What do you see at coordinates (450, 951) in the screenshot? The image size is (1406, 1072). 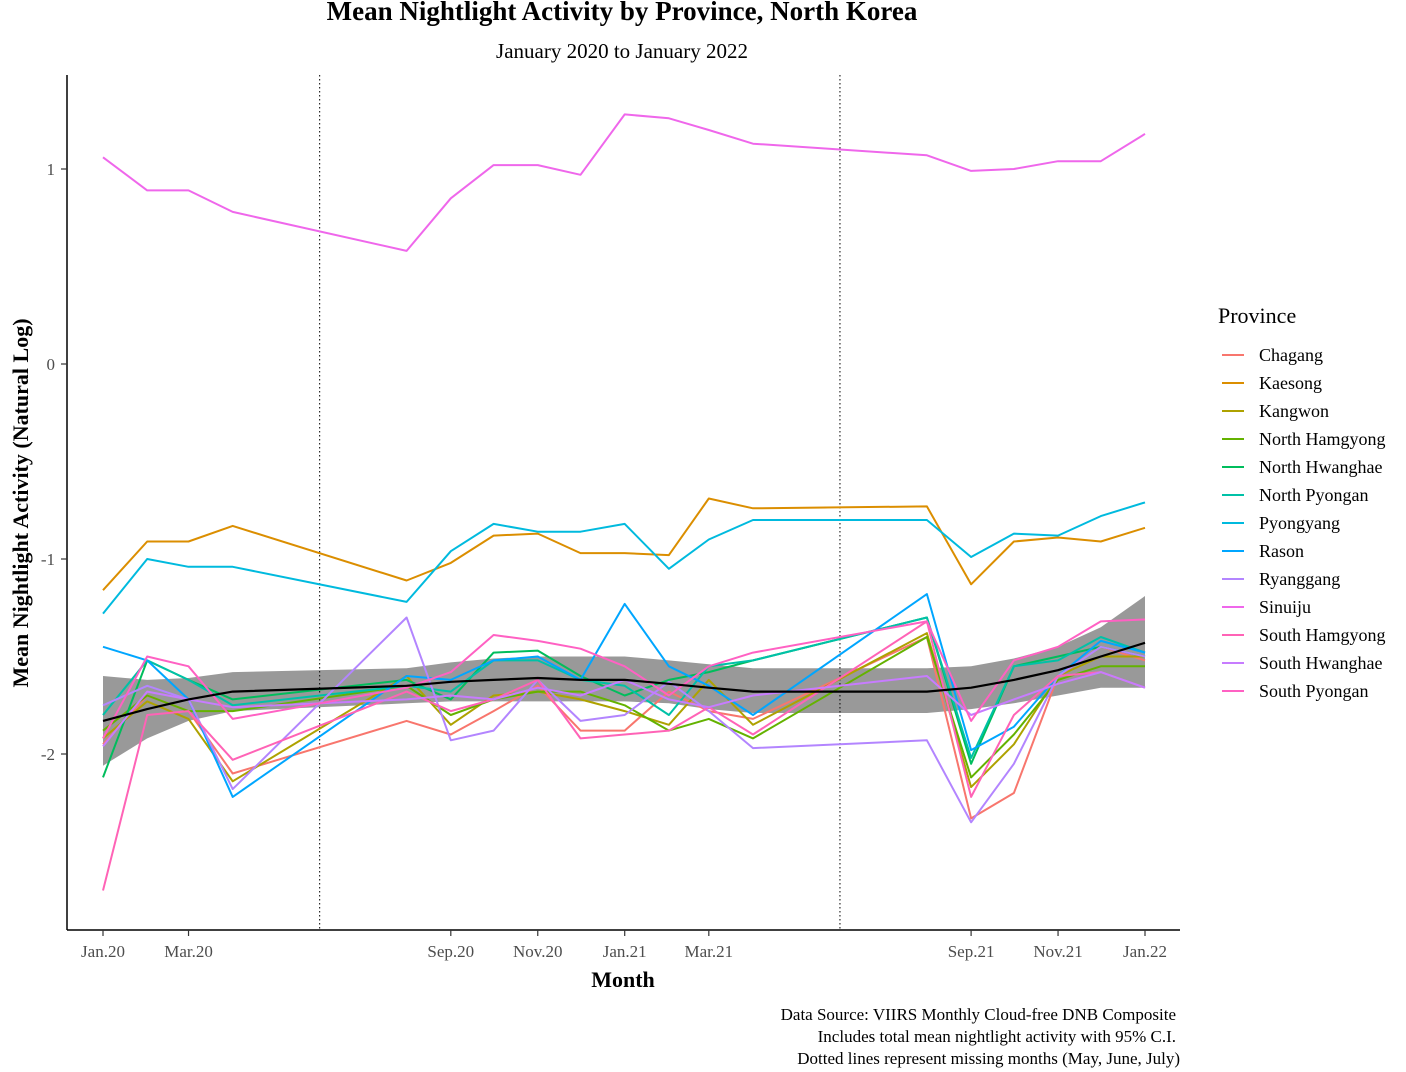 I see `x-tick-label: Sep.20` at bounding box center [450, 951].